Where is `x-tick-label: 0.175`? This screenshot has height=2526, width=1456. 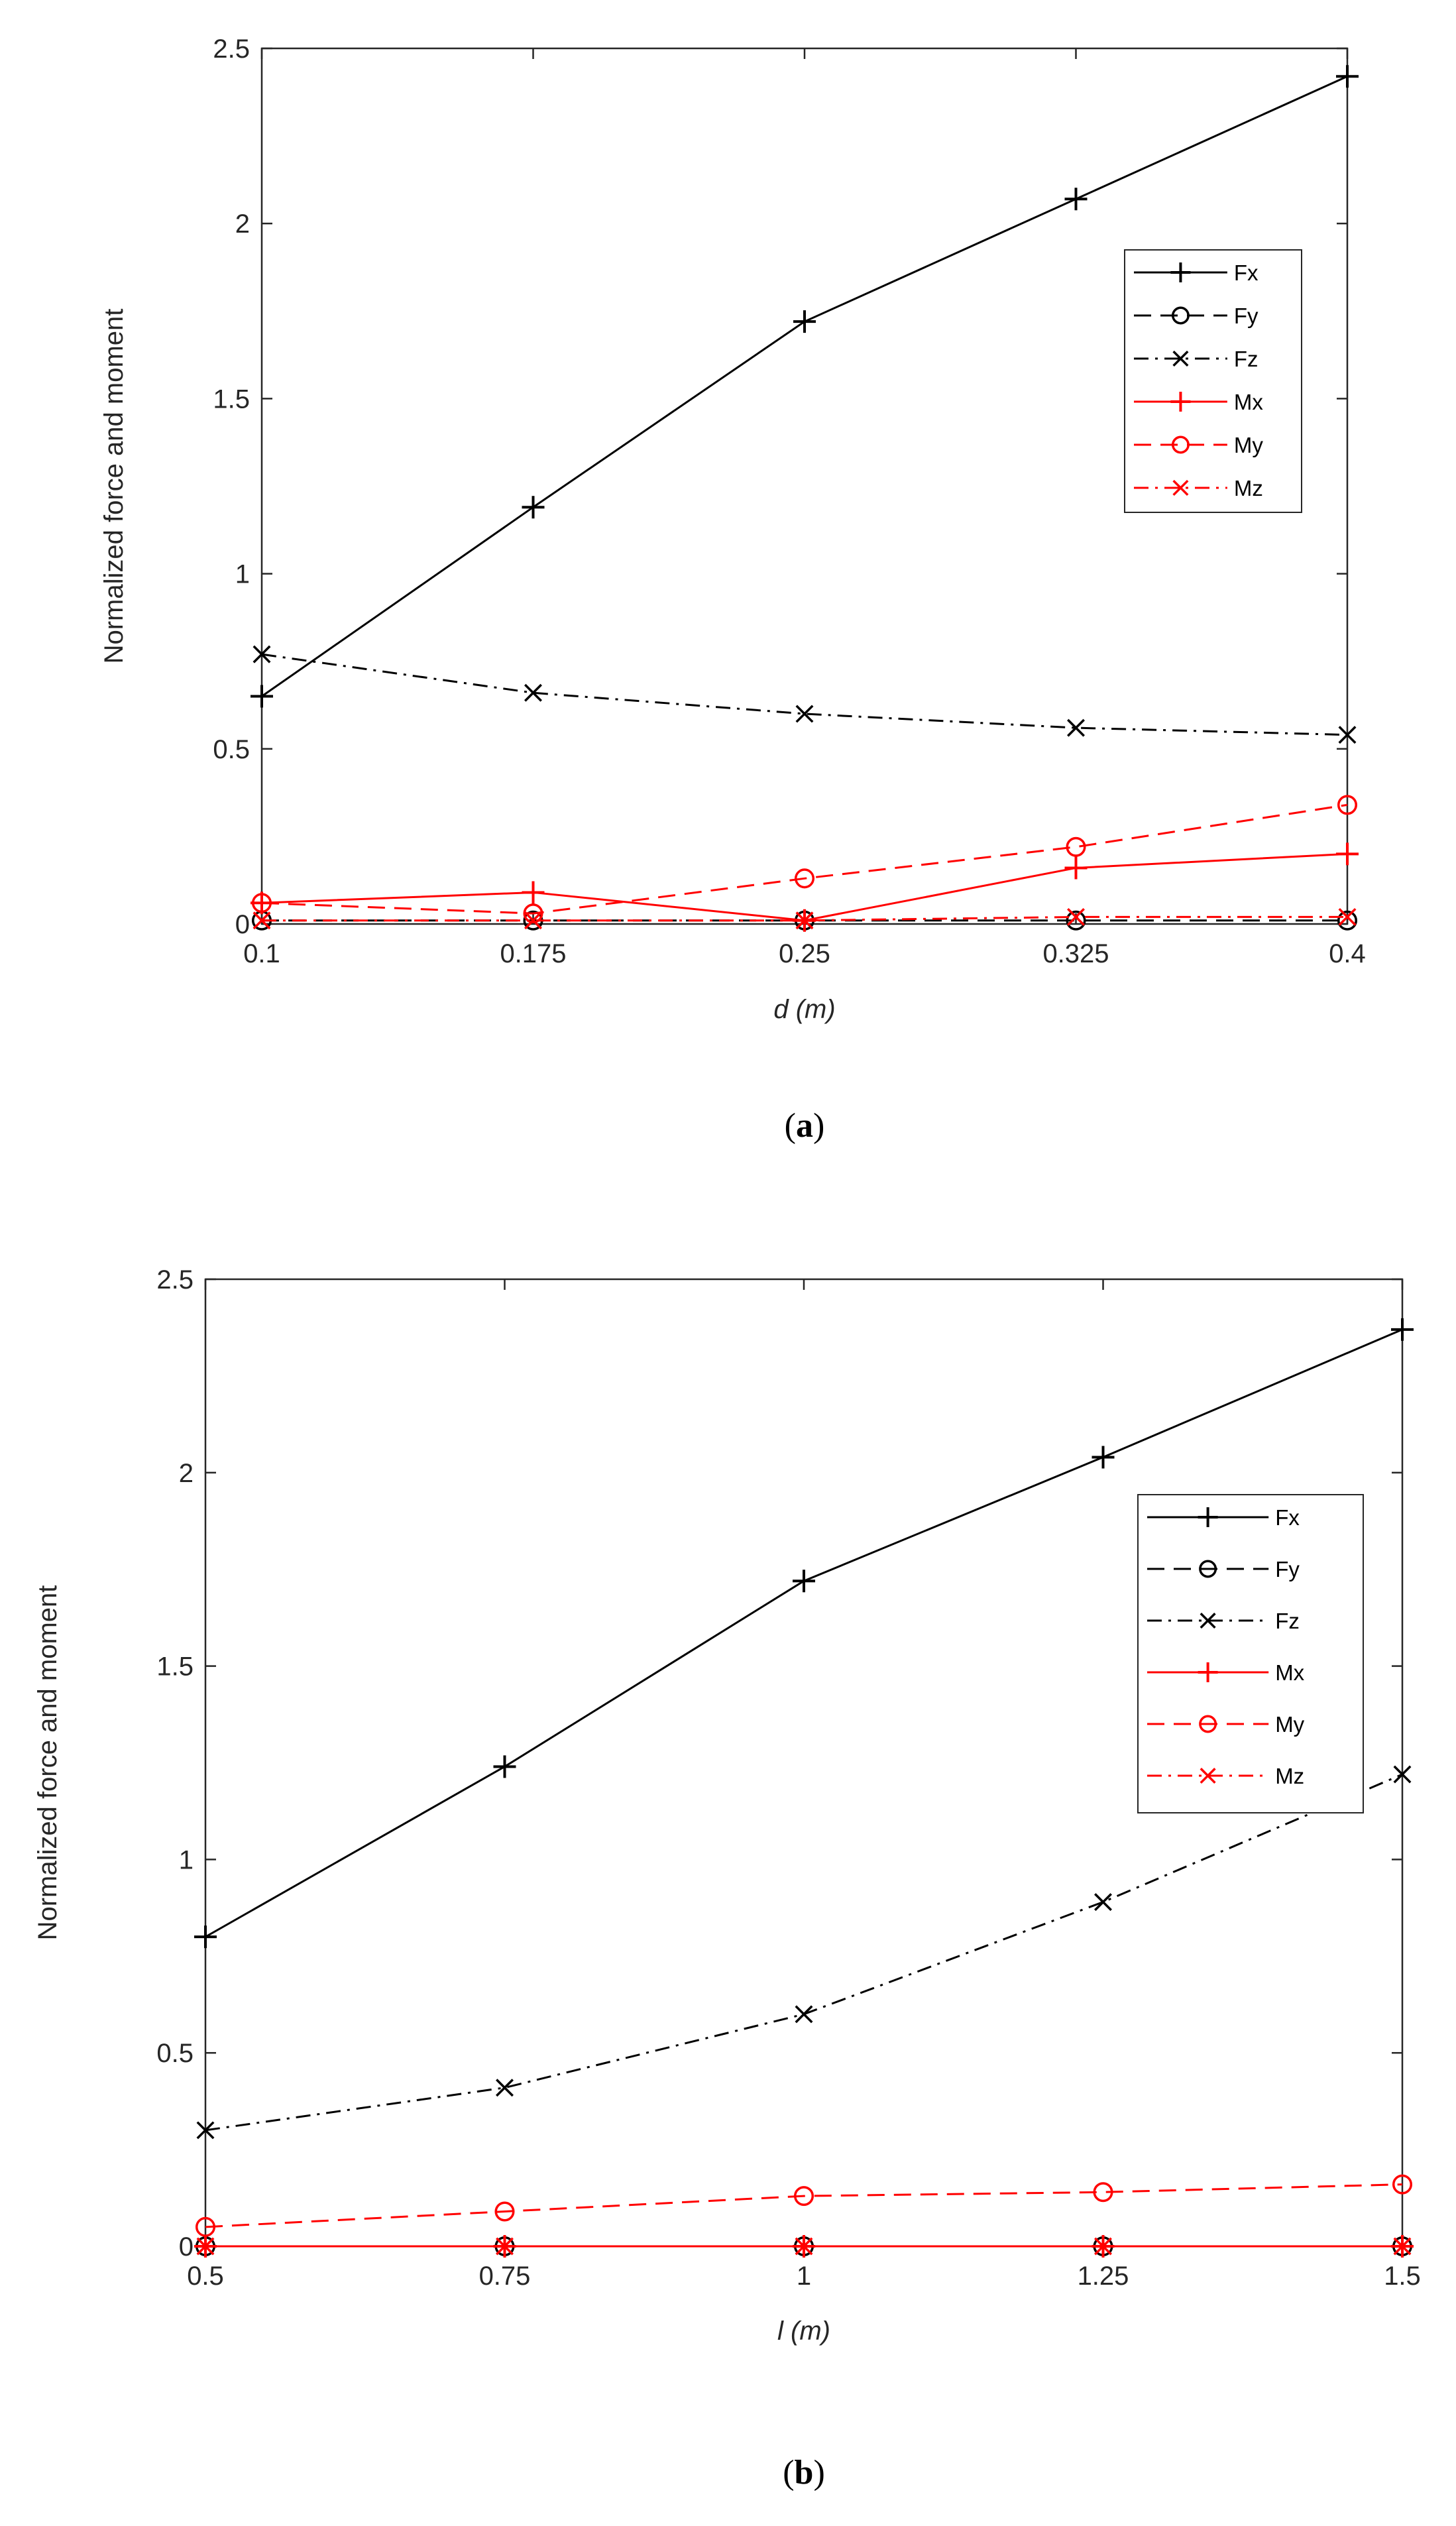 x-tick-label: 0.175 is located at coordinates (533, 954).